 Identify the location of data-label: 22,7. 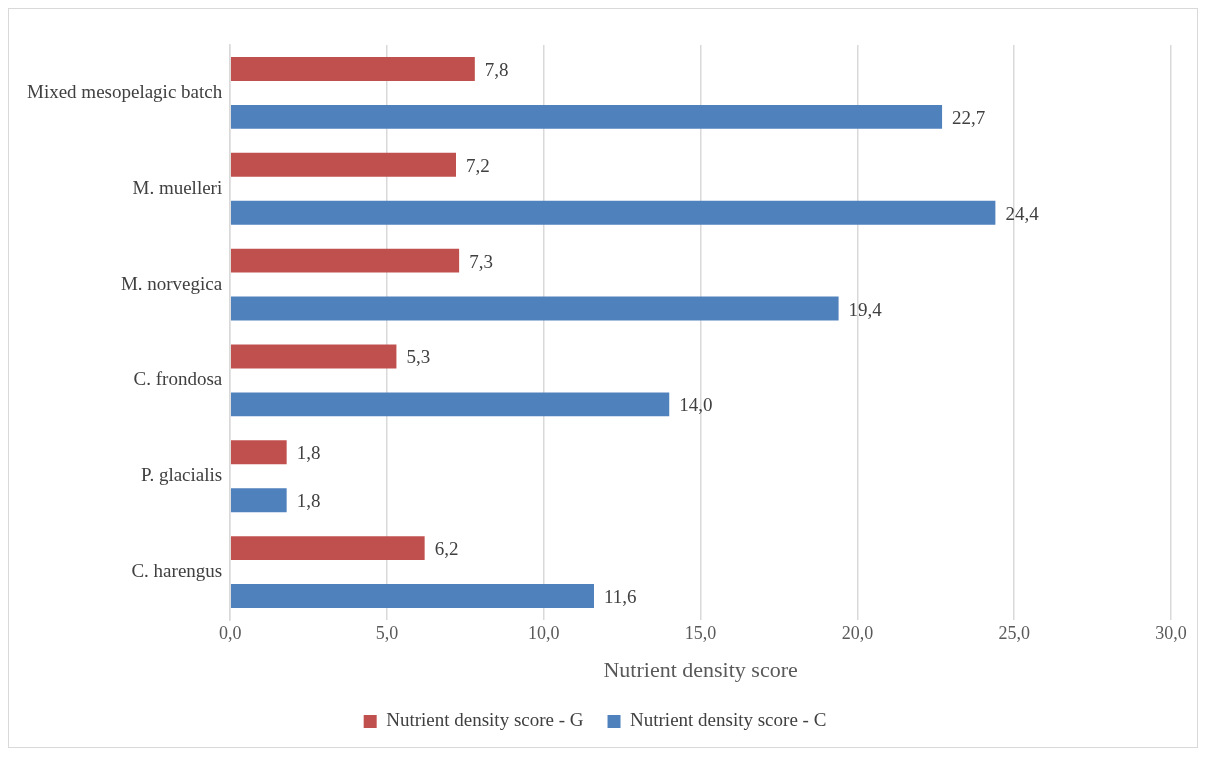
(969, 117).